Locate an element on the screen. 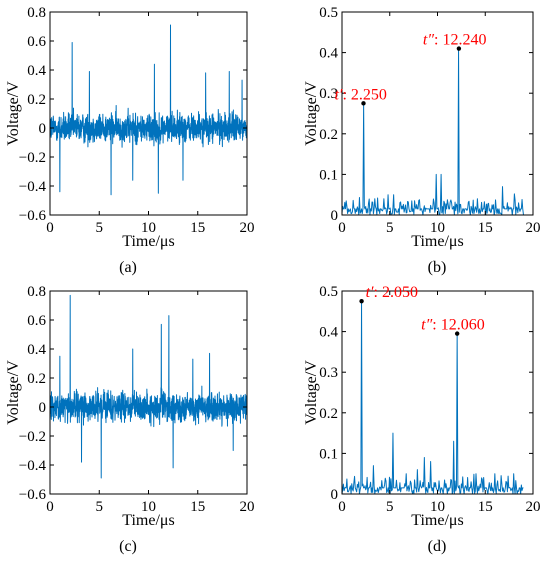 This screenshot has width=550, height=563. annotation-value: : 2.050 is located at coordinates (396, 292).